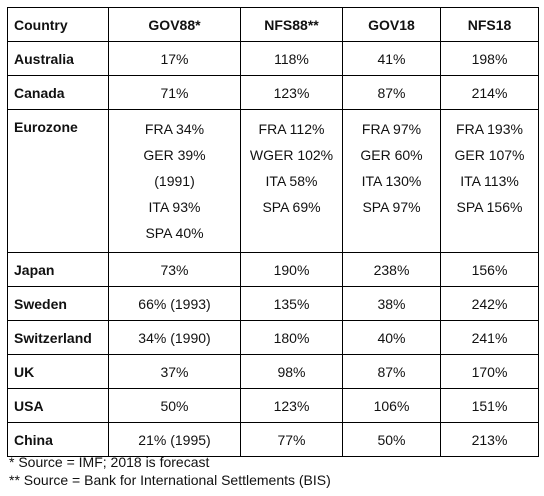 The width and height of the screenshot is (544, 496). I want to click on table-row: Australia 17% 118% 41% 198%, so click(273, 58).